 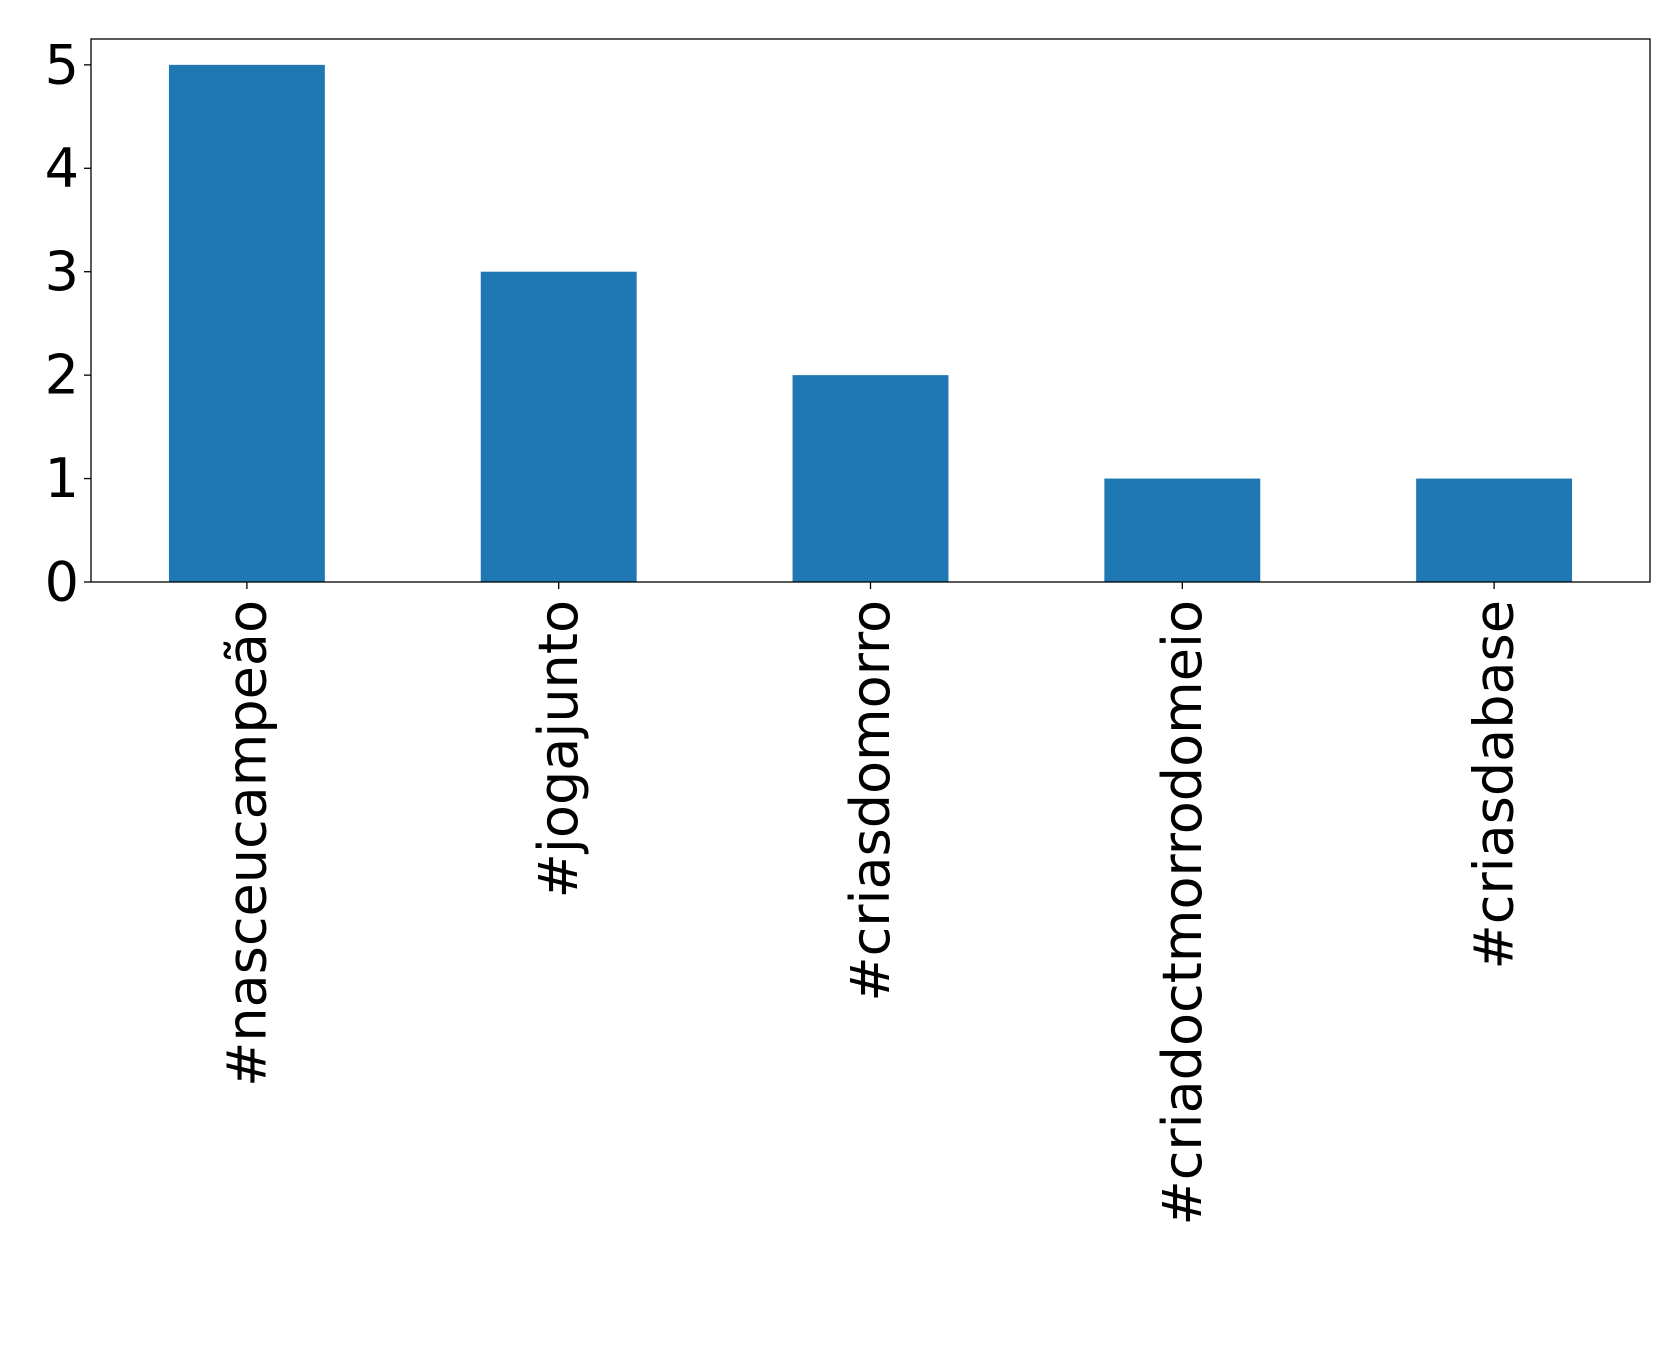 What do you see at coordinates (1494, 784) in the screenshot?
I see `x-tick-label: #criasdabase` at bounding box center [1494, 784].